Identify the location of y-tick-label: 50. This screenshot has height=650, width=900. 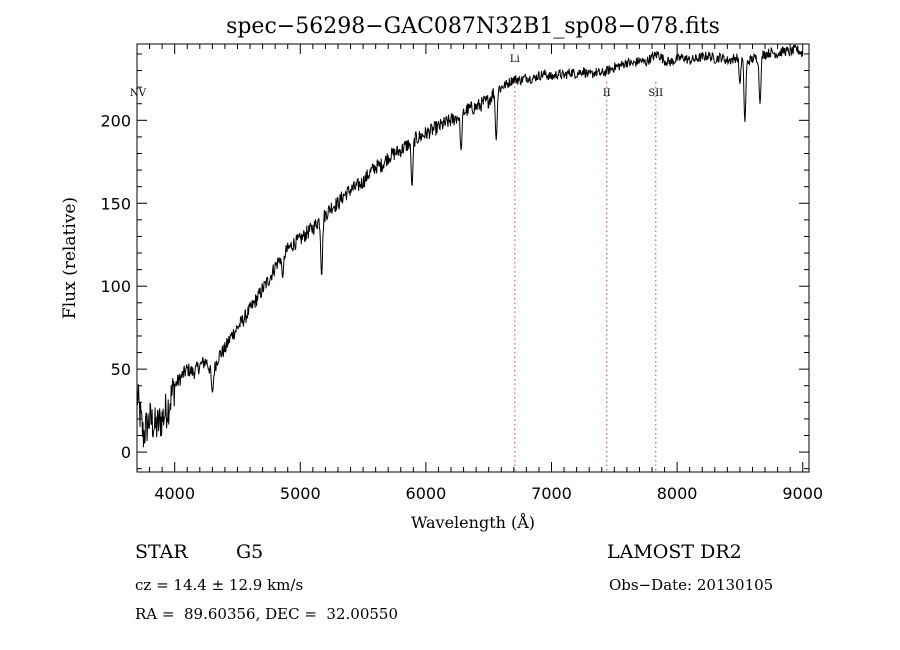
(121, 369).